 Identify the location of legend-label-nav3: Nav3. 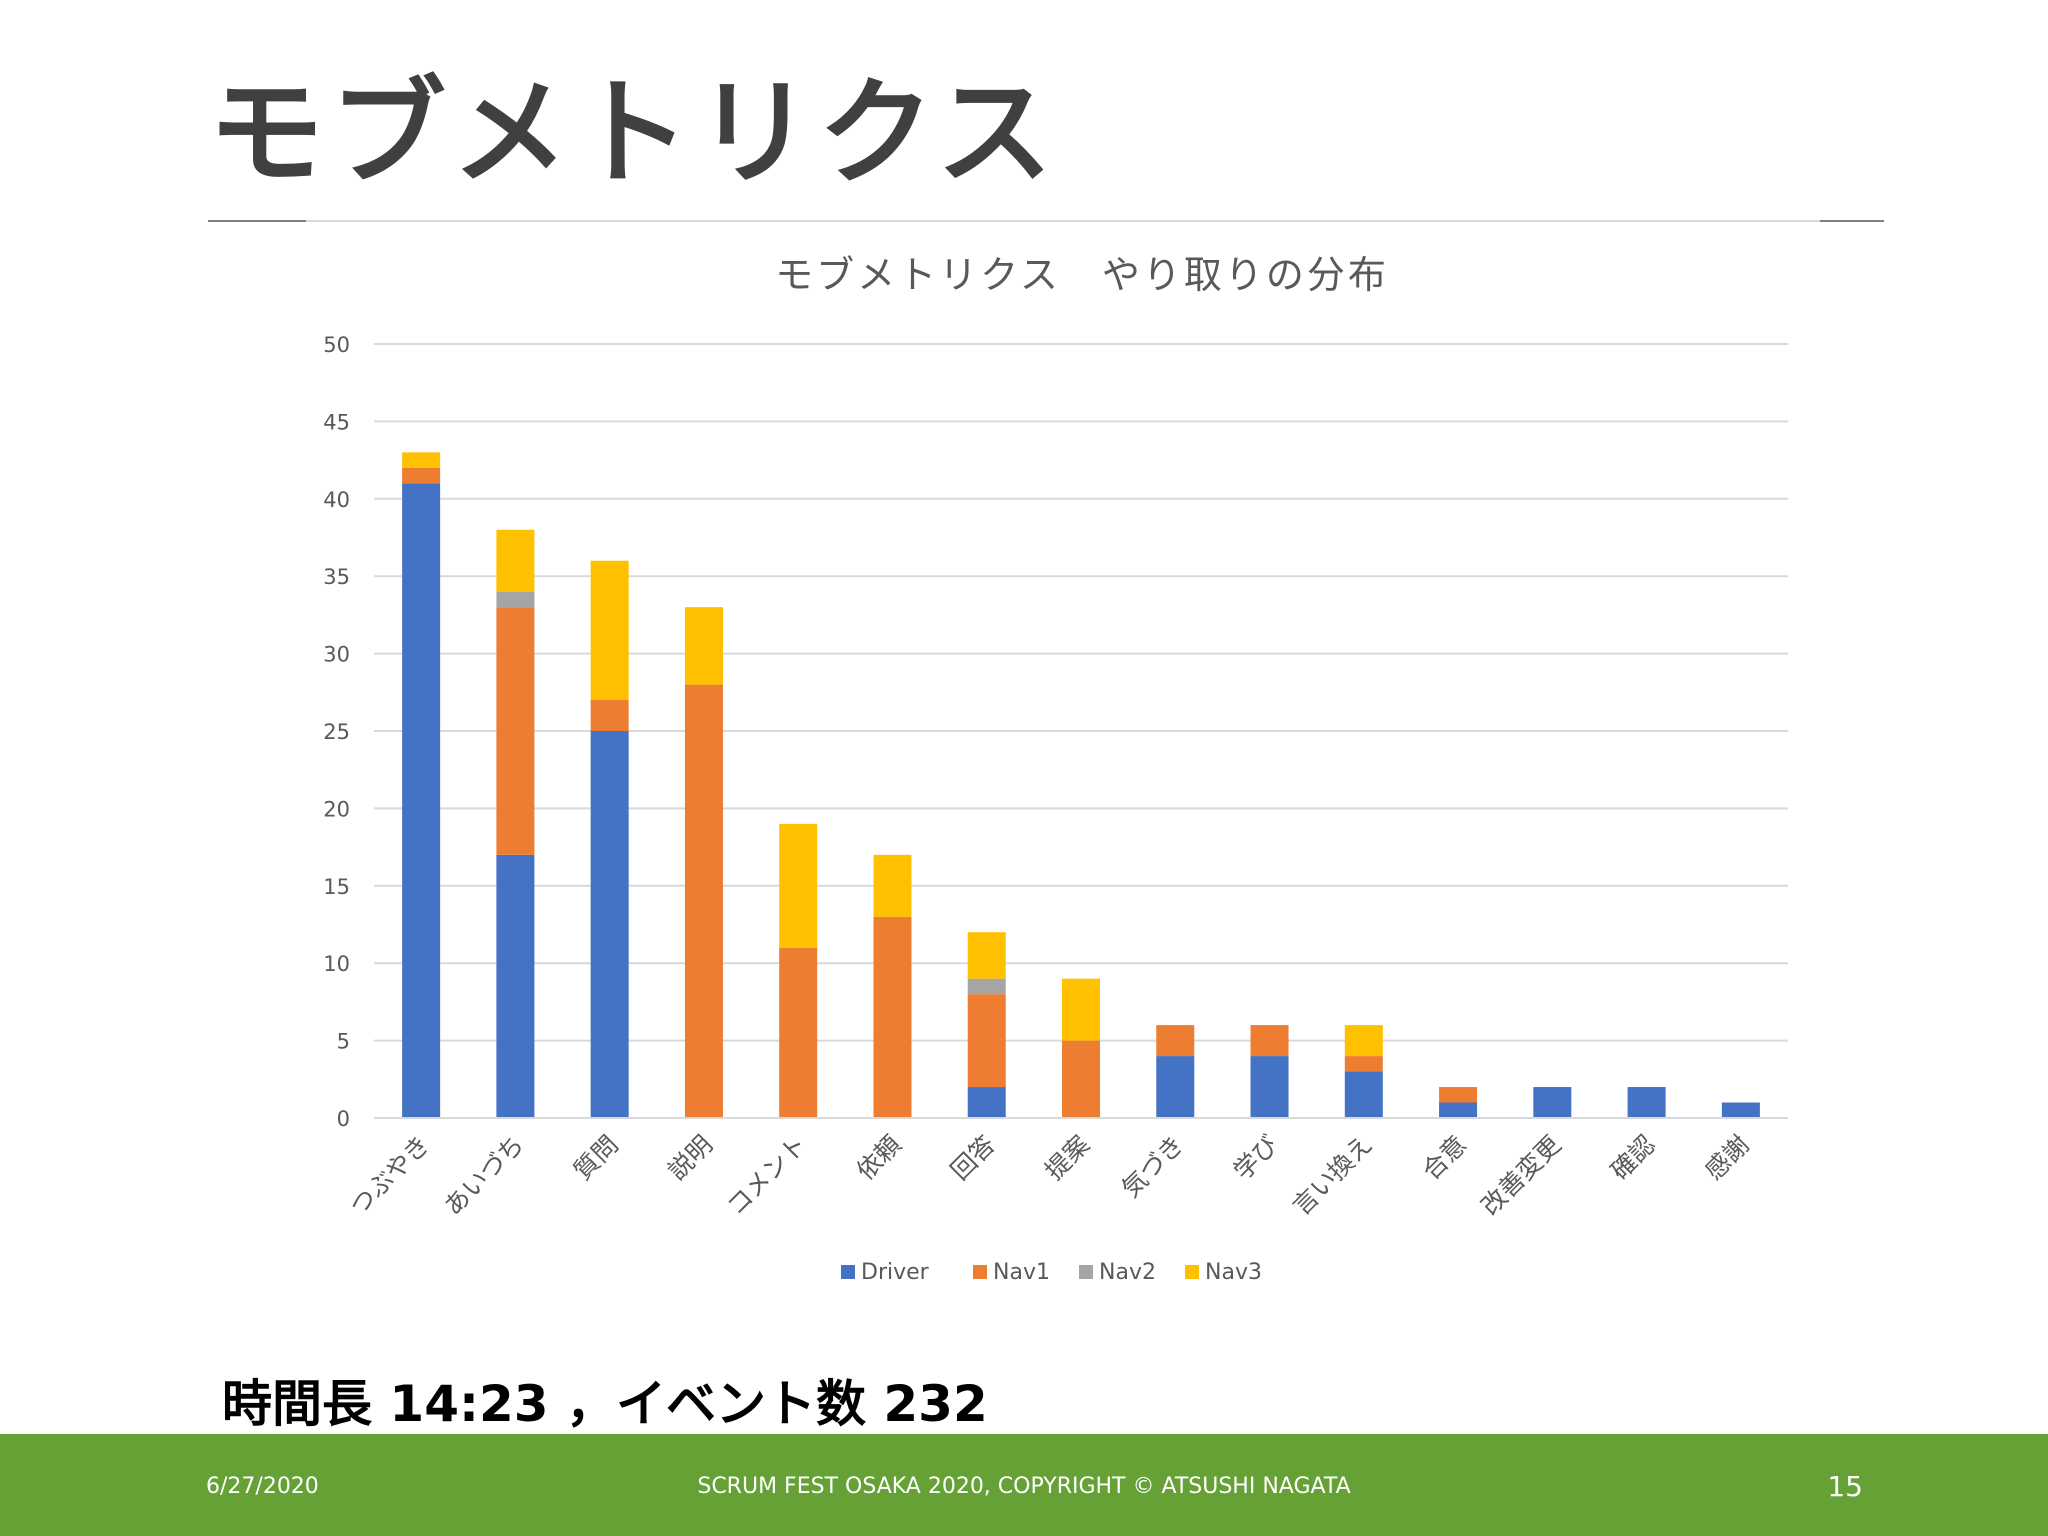
(1233, 1272).